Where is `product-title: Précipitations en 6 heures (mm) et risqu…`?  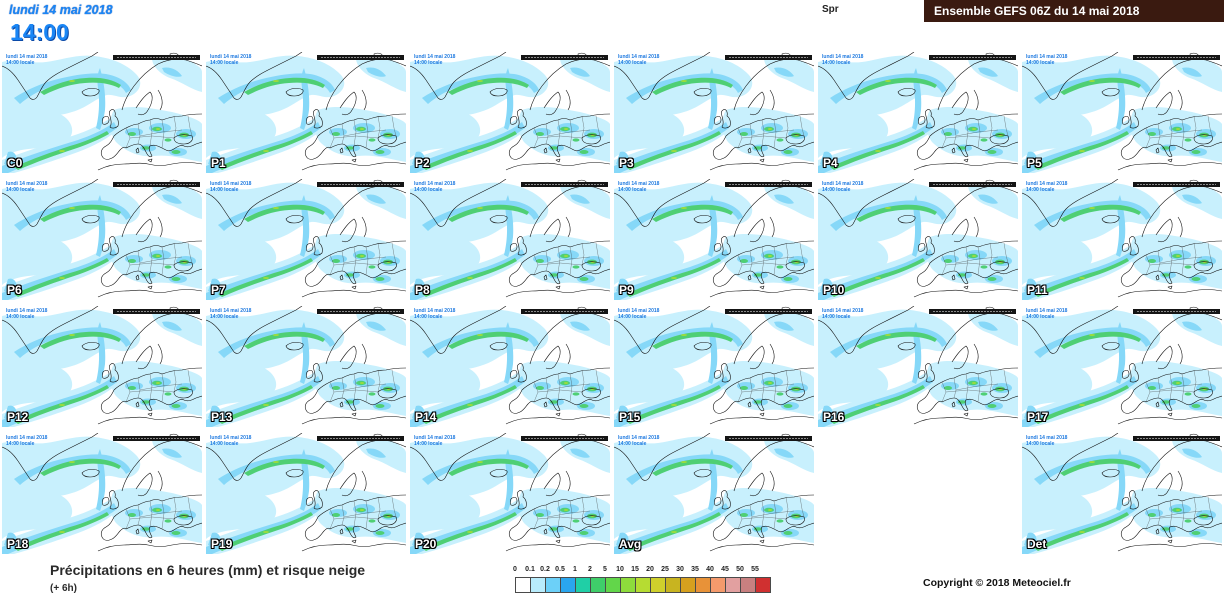
product-title: Précipitations en 6 heures (mm) et risqu… is located at coordinates (208, 570).